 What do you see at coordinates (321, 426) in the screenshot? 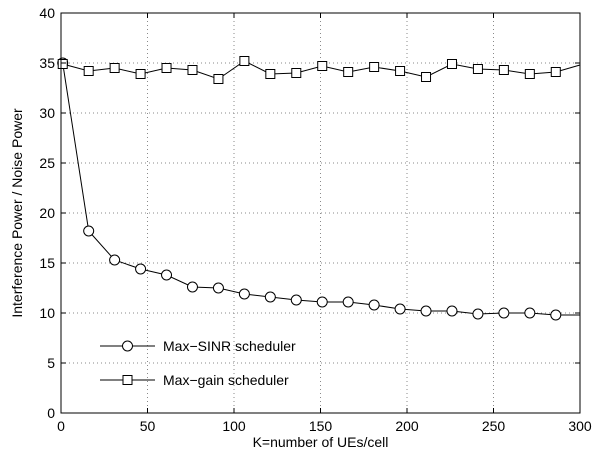
I see `x-tick-label: 150` at bounding box center [321, 426].